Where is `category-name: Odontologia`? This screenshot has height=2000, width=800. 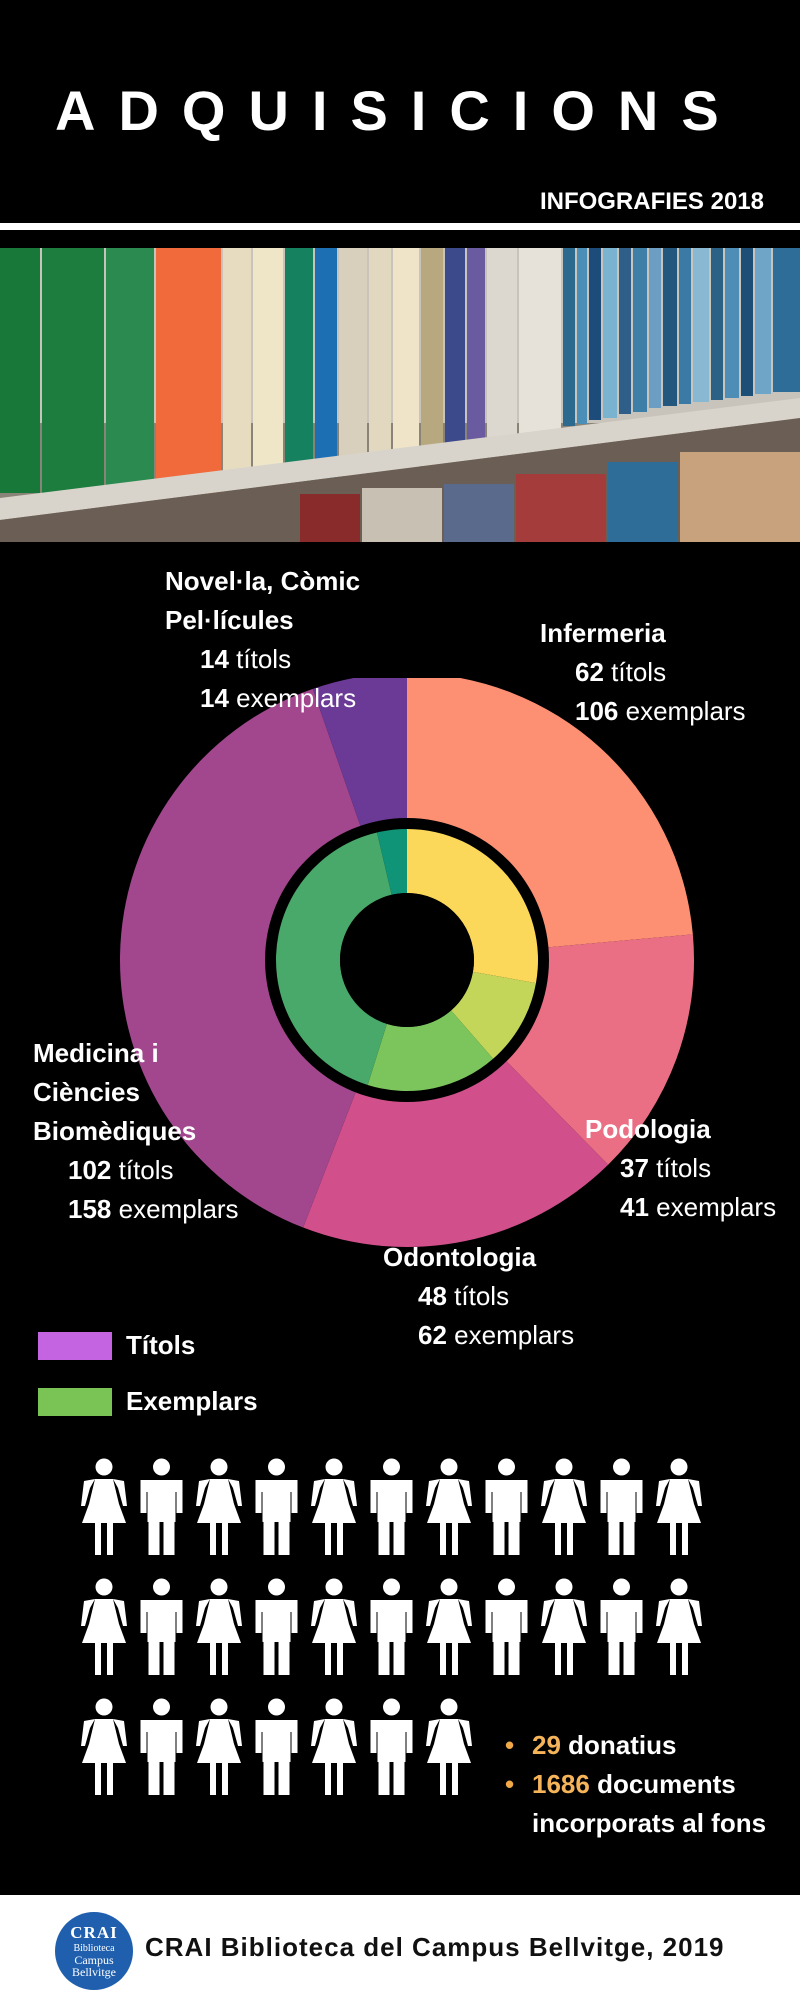
category-name: Odontologia is located at coordinates (460, 1257).